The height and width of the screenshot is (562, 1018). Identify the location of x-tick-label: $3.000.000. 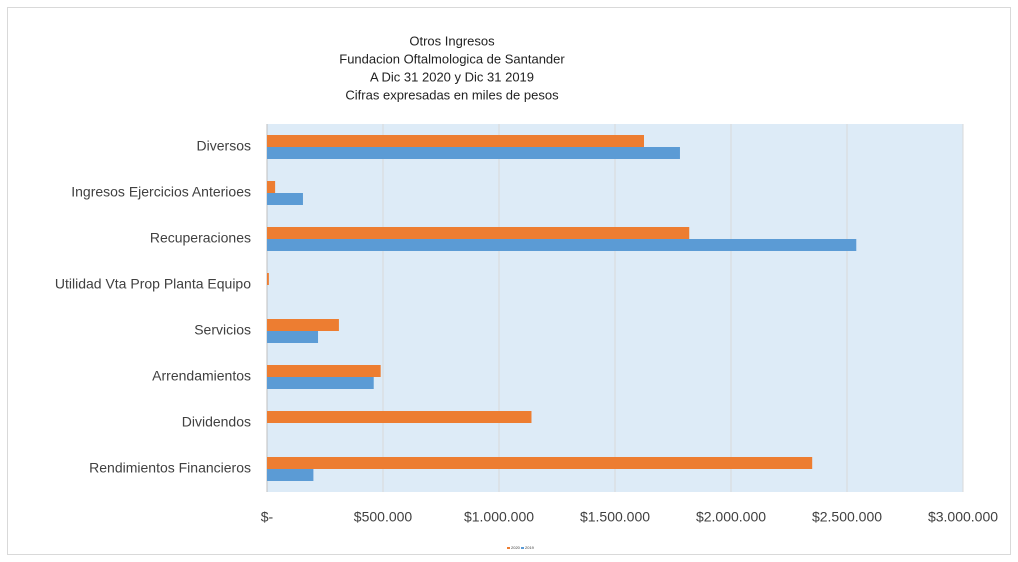
(963, 517).